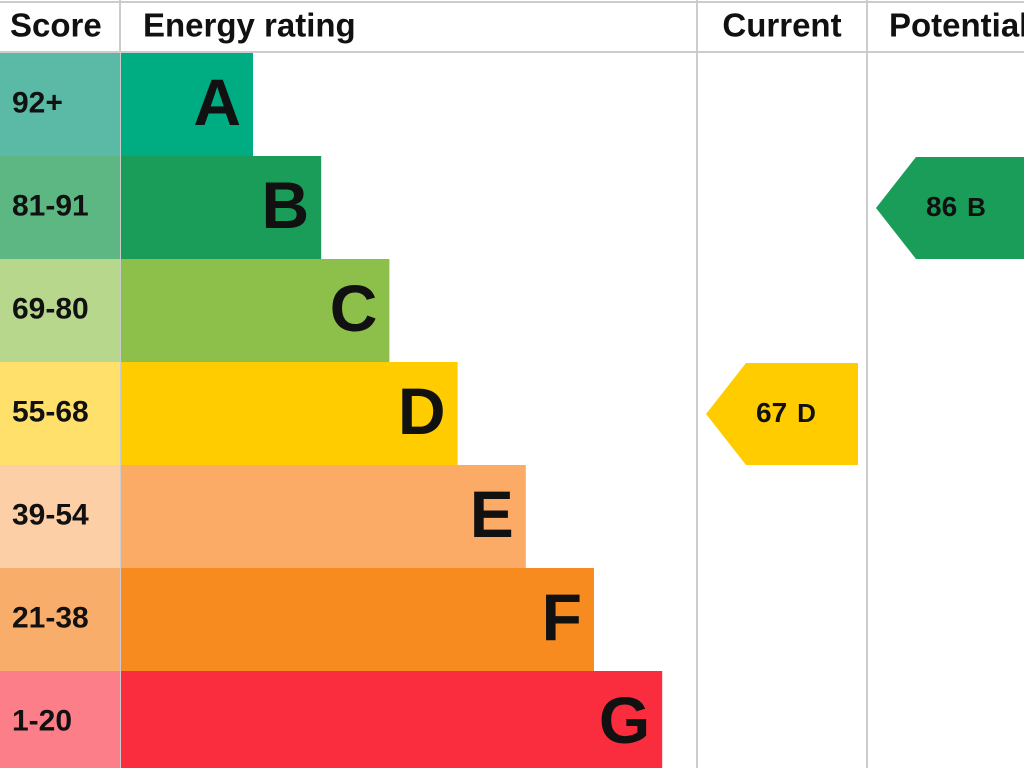 The height and width of the screenshot is (768, 1024). I want to click on header-current: Current, so click(781, 25).